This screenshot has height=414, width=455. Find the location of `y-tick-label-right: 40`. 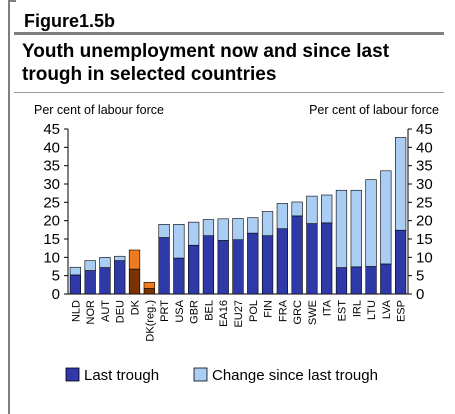

y-tick-label-right: 40 is located at coordinates (424, 147).